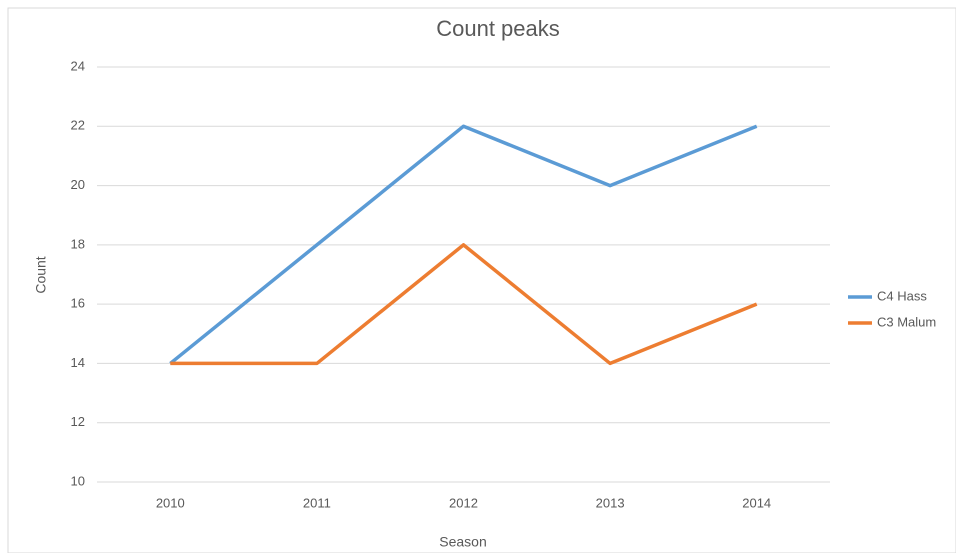 The width and height of the screenshot is (956, 553). Describe the element at coordinates (756, 502) in the screenshot. I see `x-tick-label: 2014` at that location.